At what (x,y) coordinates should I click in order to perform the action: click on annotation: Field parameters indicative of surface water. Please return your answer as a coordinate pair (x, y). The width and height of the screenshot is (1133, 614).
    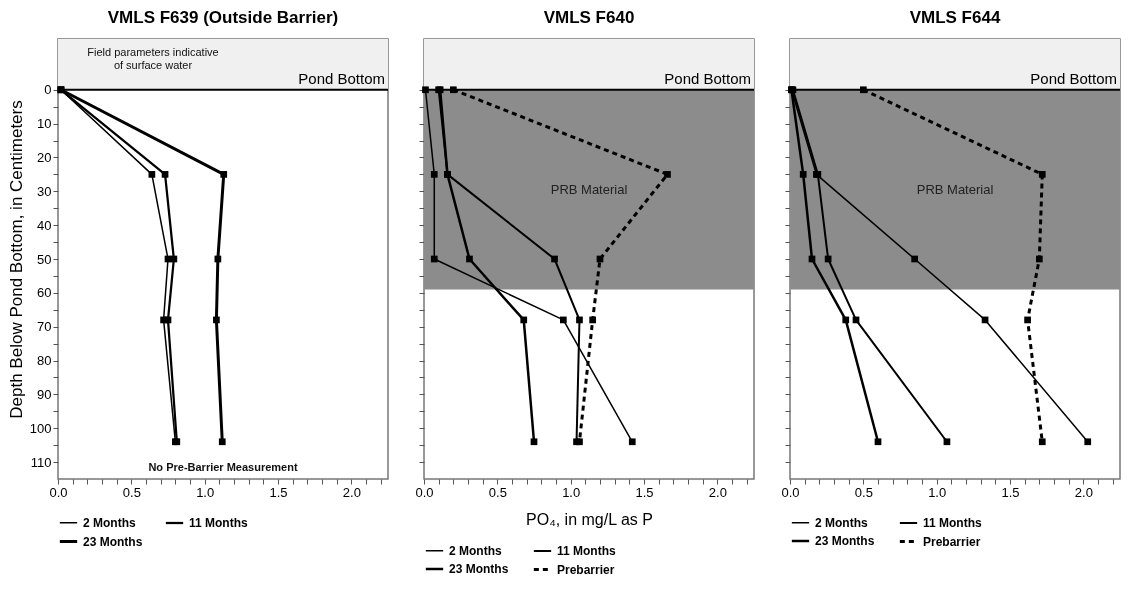
    Looking at the image, I should click on (153, 58).